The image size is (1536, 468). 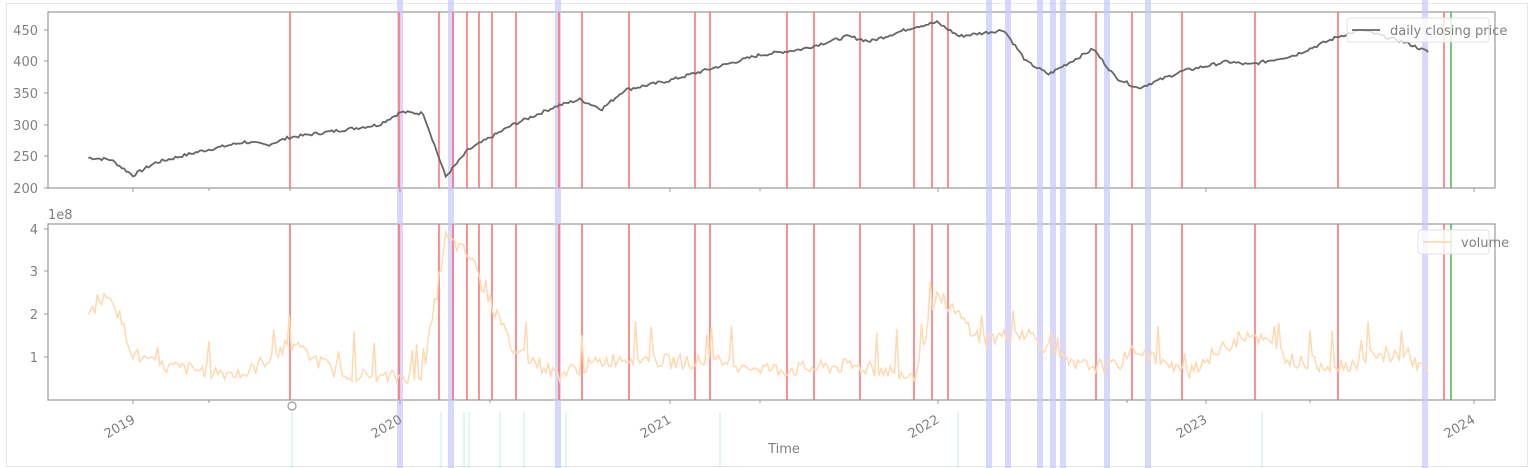 What do you see at coordinates (34, 272) in the screenshot?
I see `ytick-3: 3` at bounding box center [34, 272].